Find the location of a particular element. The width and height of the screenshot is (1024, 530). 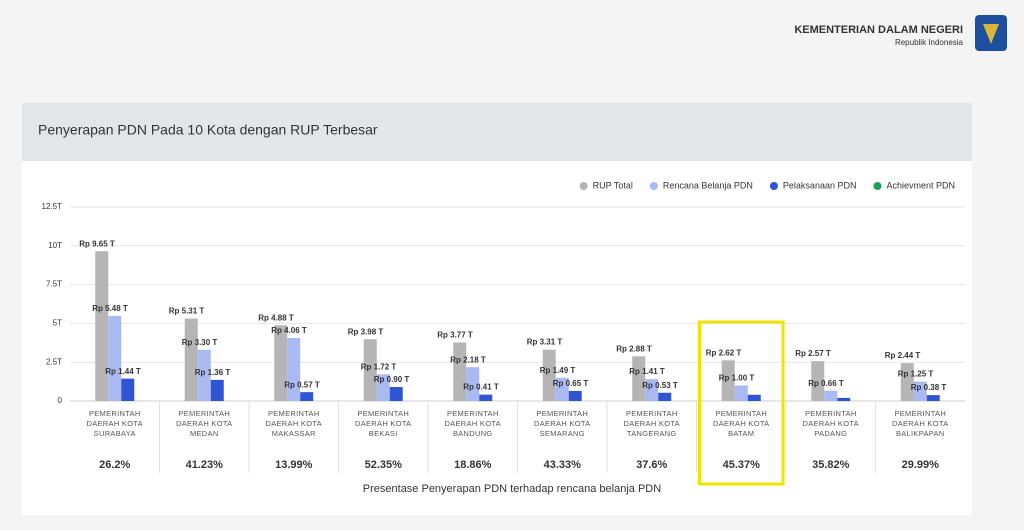

data-label: Rp 2.18 T is located at coordinates (468, 359).